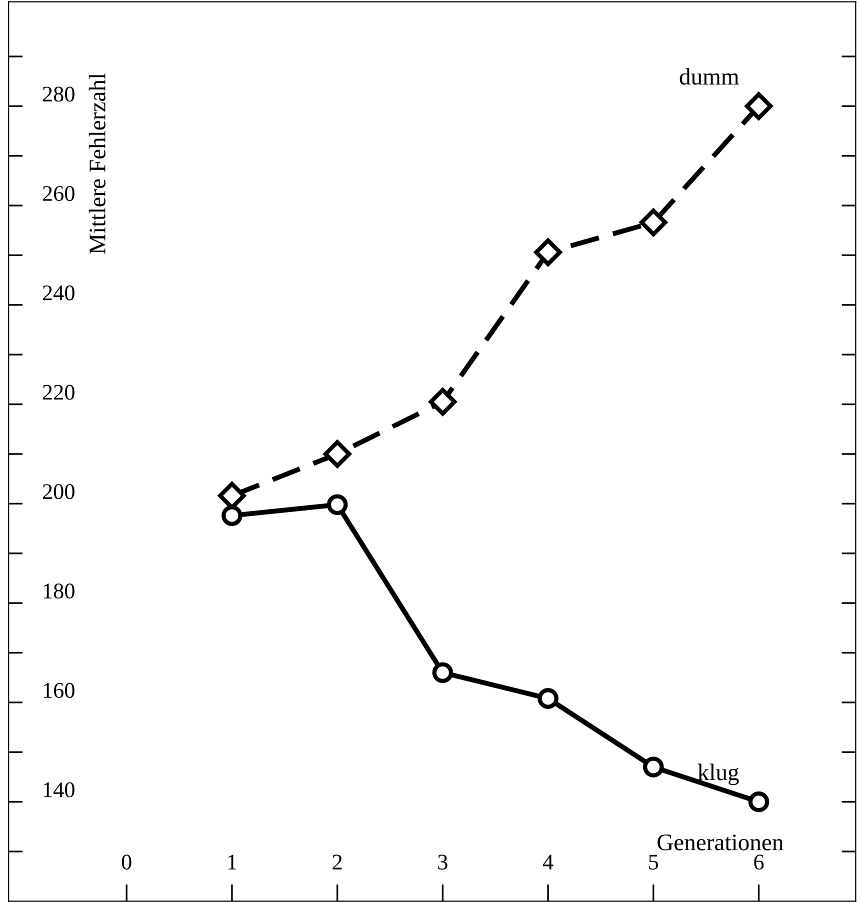 The image size is (860, 903). Describe the element at coordinates (59, 591) in the screenshot. I see `y-tick-label: 180` at that location.